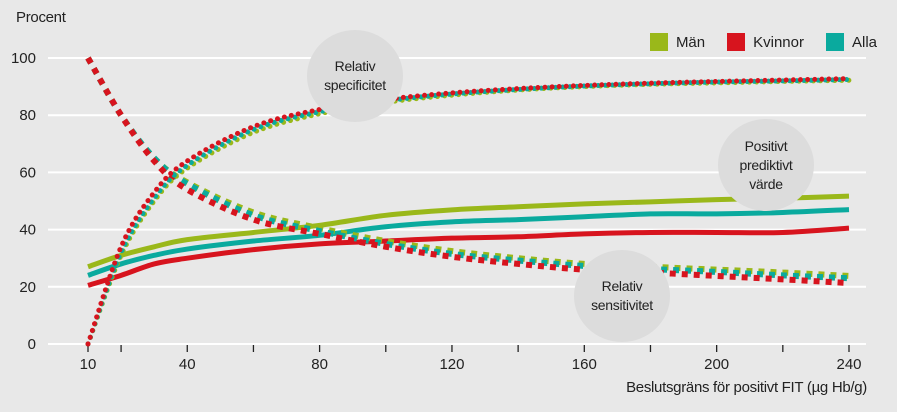  What do you see at coordinates (27, 230) in the screenshot?
I see `y-tick-label: 40` at bounding box center [27, 230].